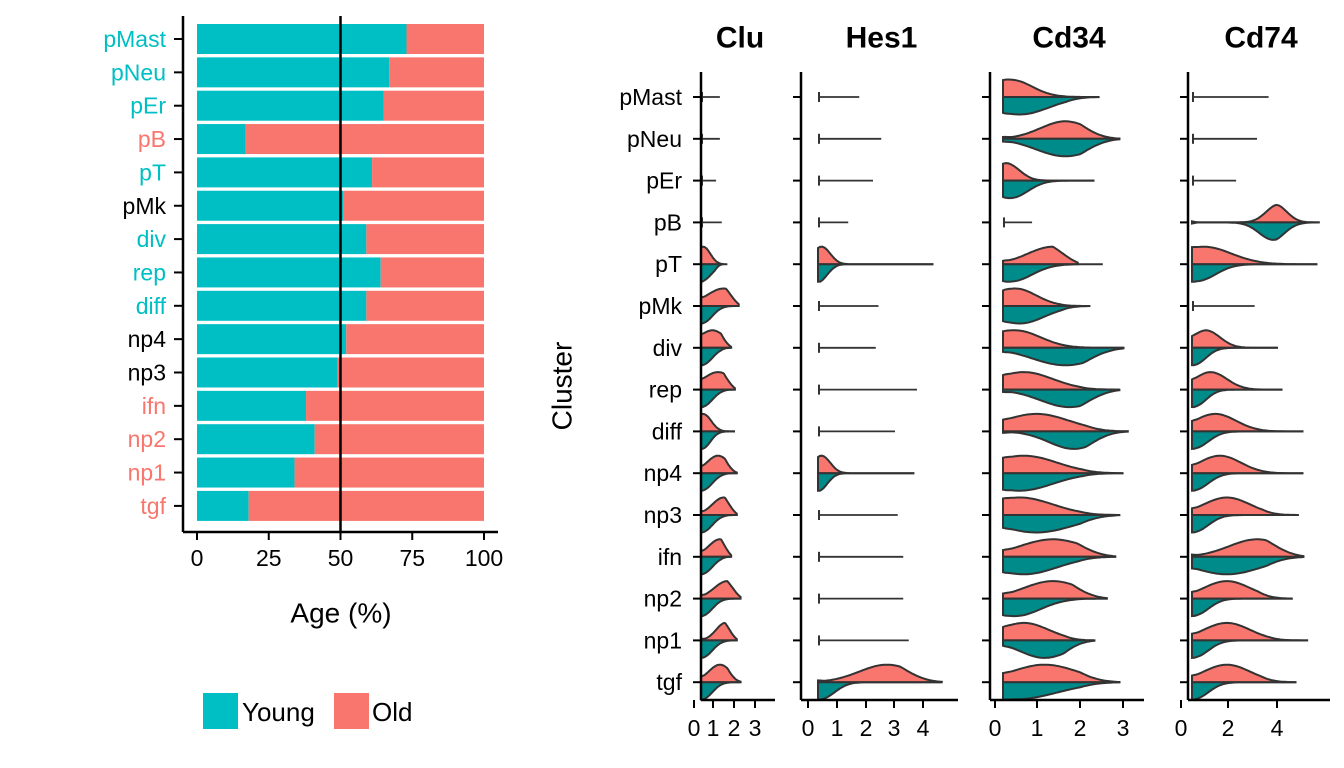  Describe the element at coordinates (875, 381) in the screenshot. I see `violin-panel-Hes1: Hes1 0 1 2 3 4` at that location.